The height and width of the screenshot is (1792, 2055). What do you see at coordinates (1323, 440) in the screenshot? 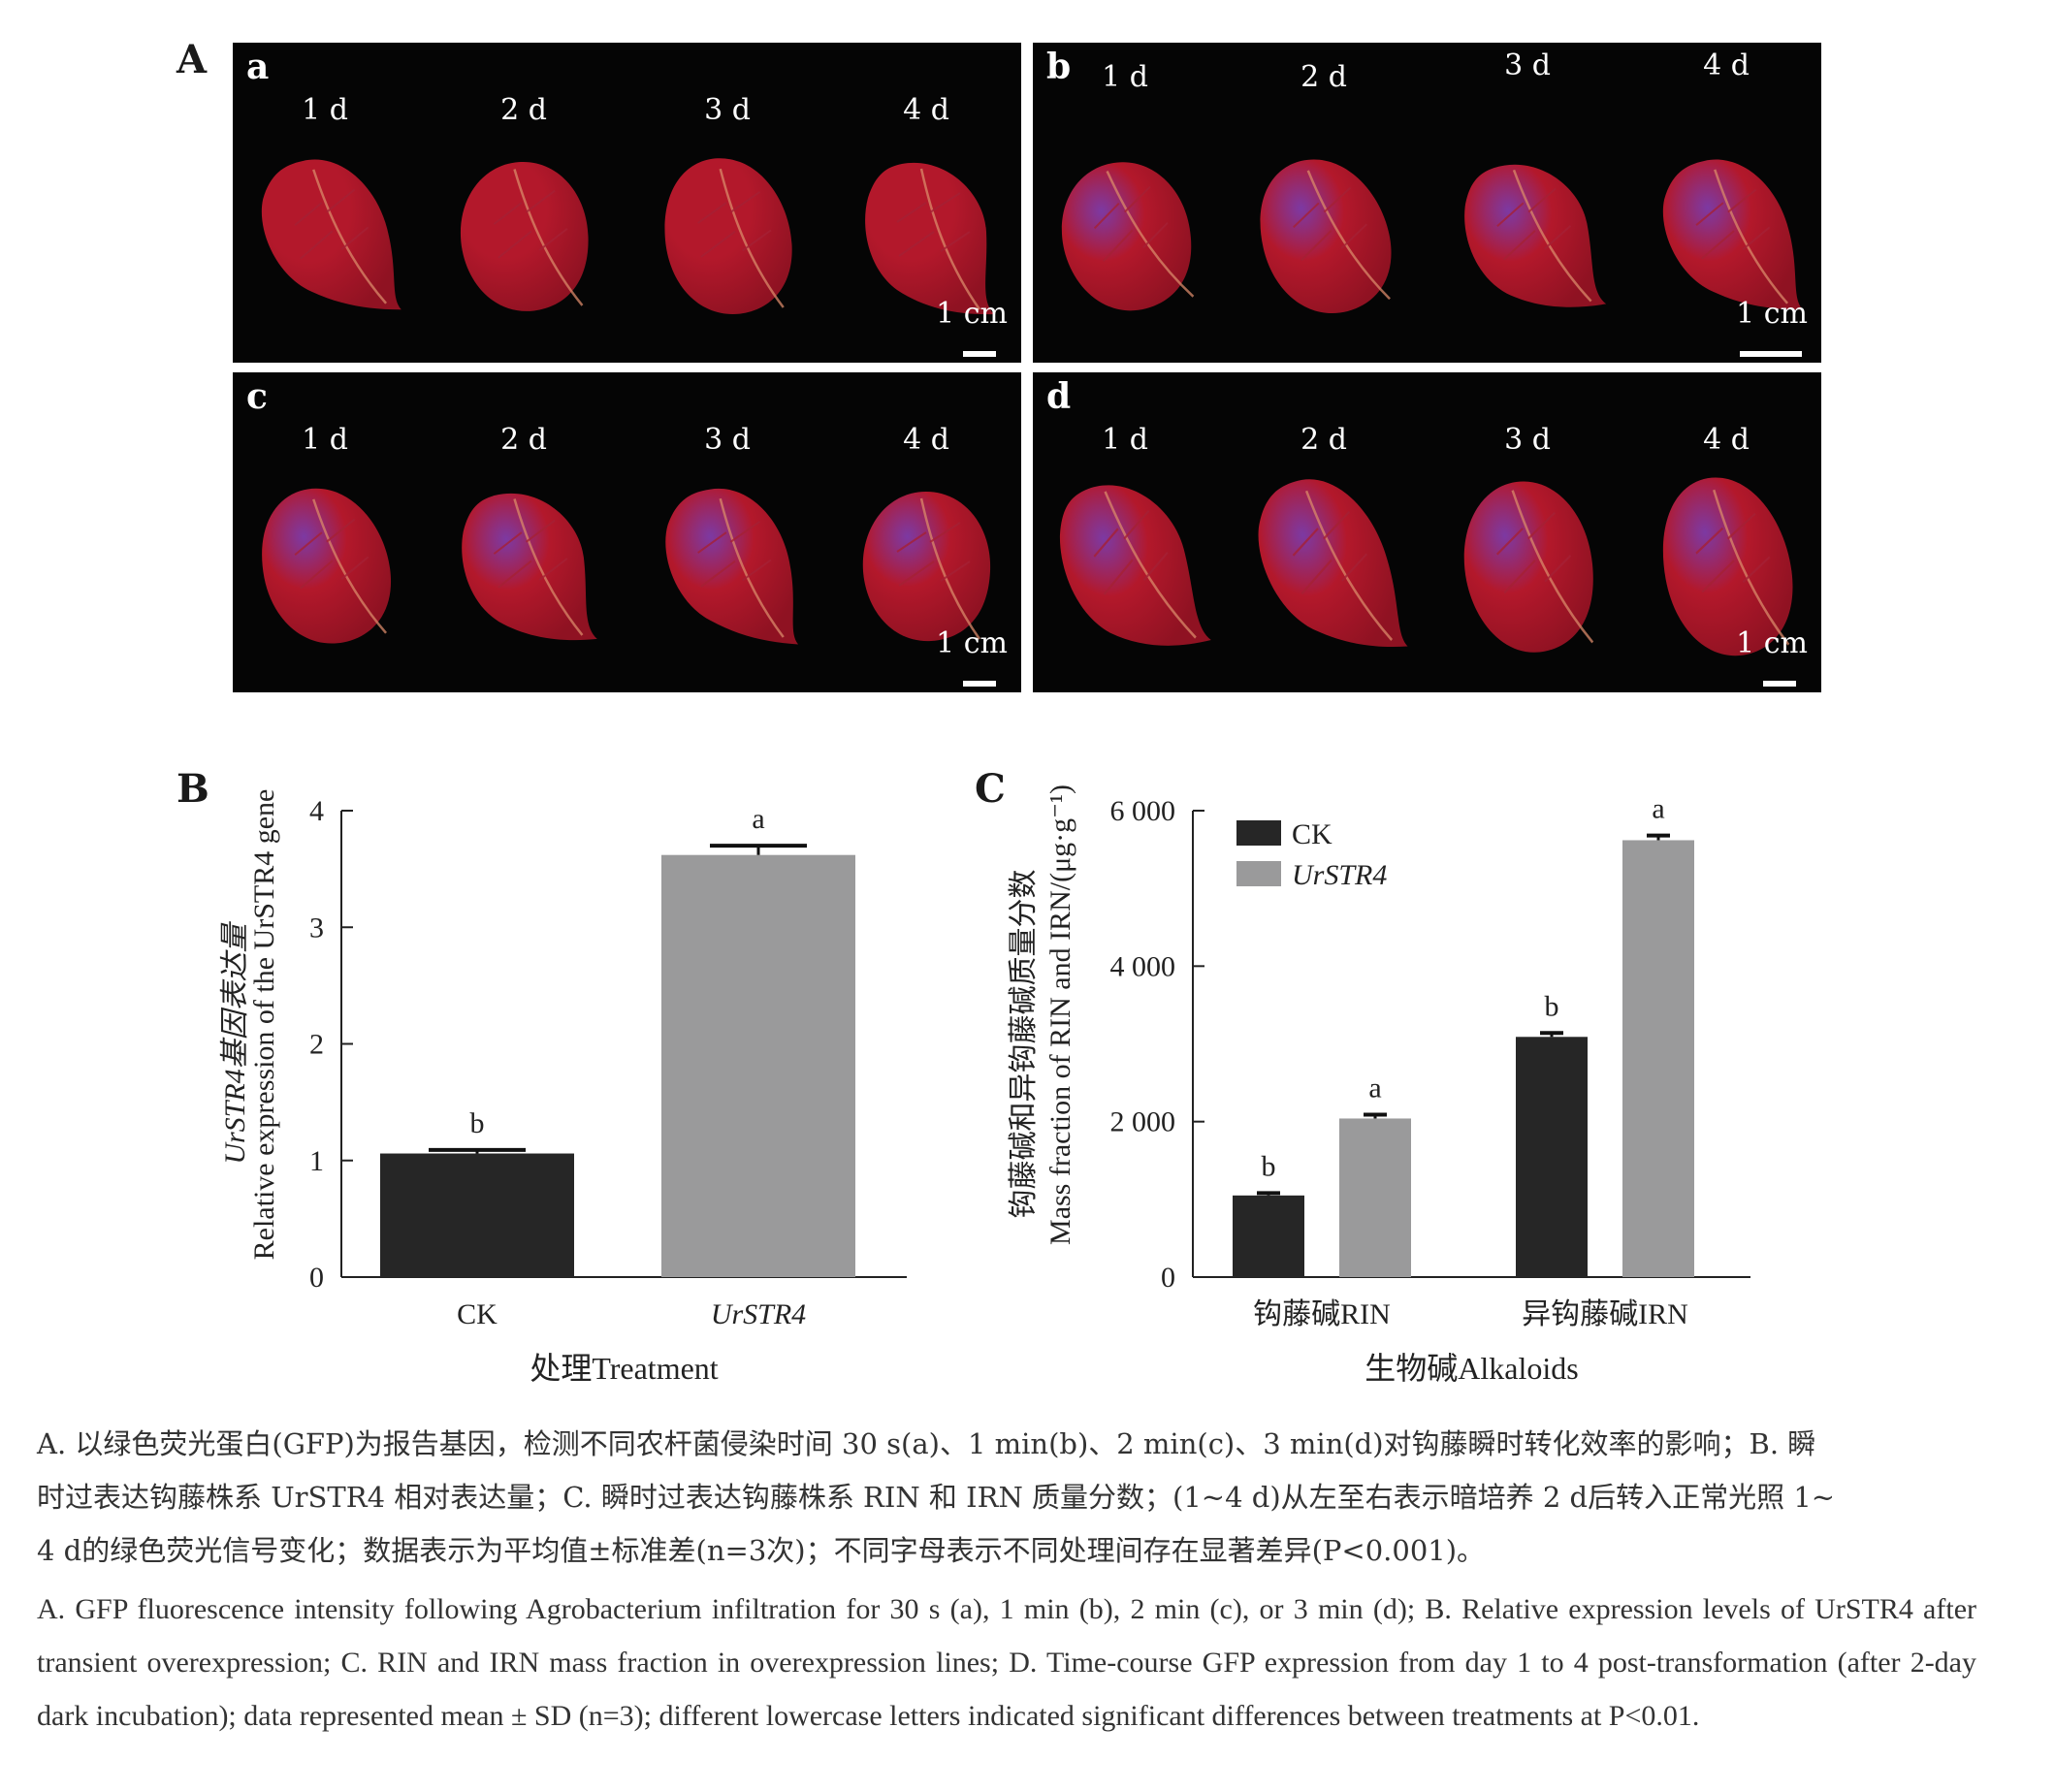
I see `day-label-d-2: 2 d` at bounding box center [1323, 440].